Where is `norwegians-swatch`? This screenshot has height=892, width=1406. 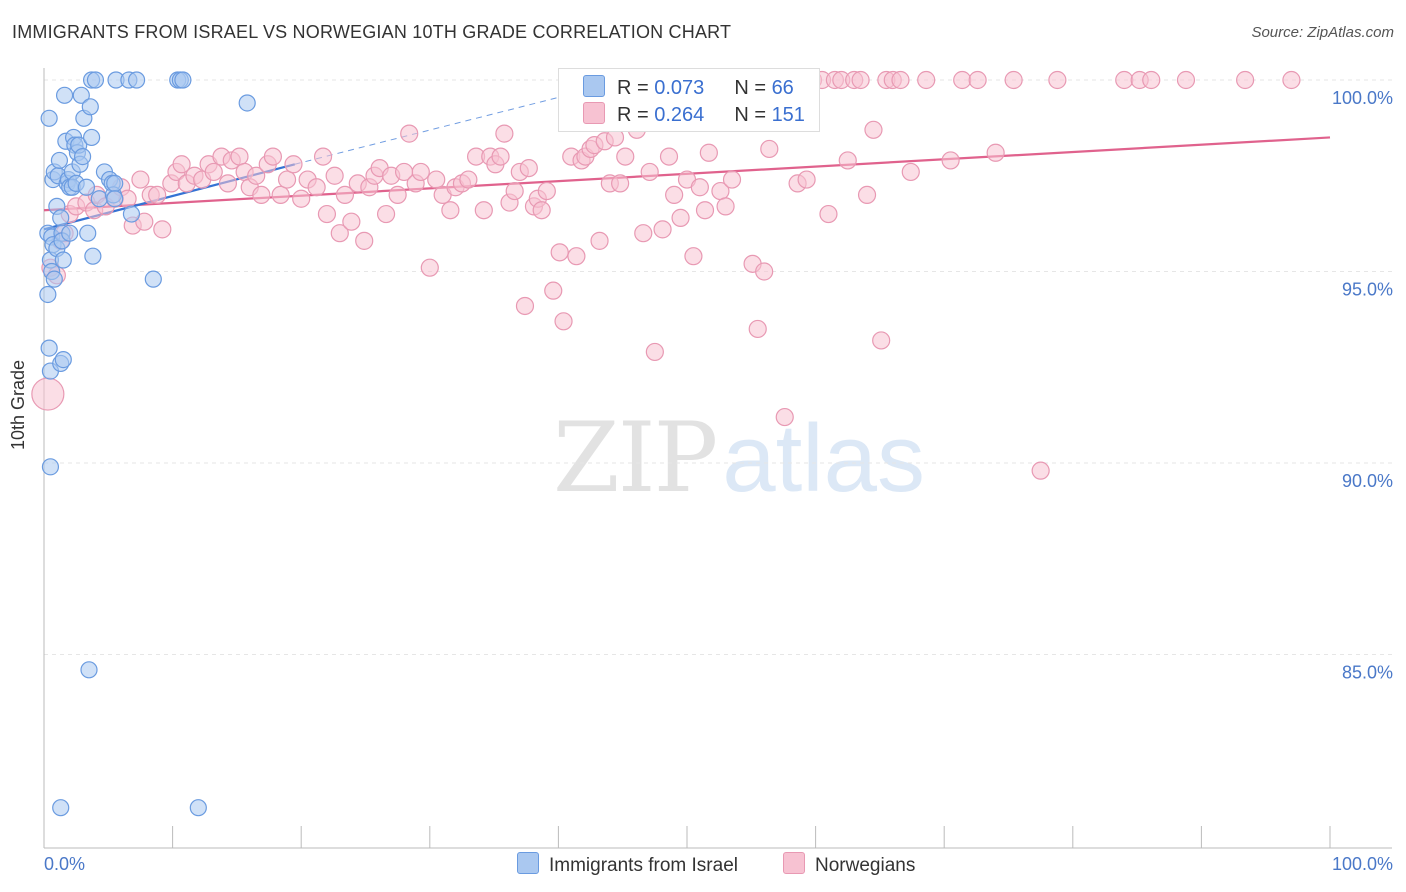 norwegians-swatch is located at coordinates (594, 113).